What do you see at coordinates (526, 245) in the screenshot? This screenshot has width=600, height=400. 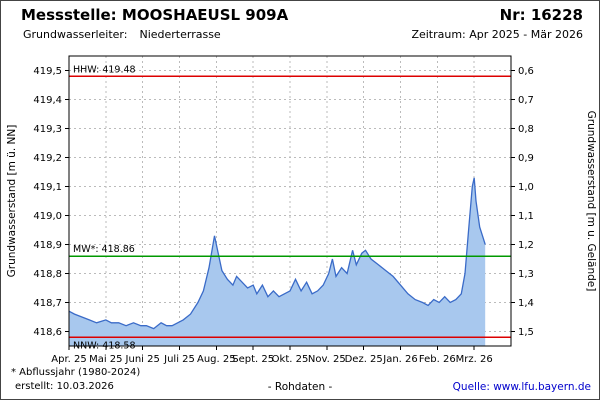 I see `svg-text: 1,2` at bounding box center [526, 245].